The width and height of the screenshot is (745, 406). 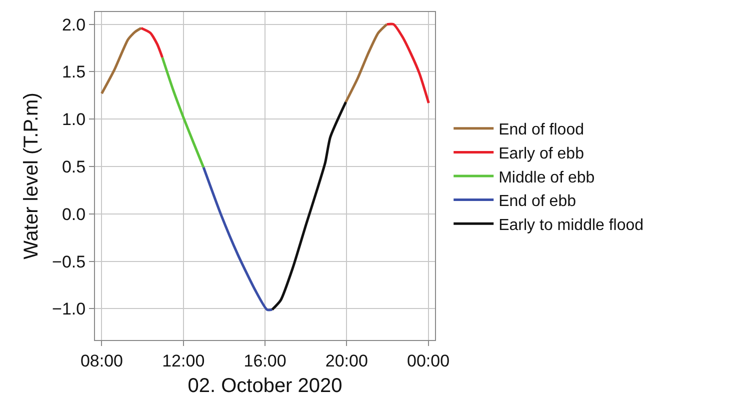 What do you see at coordinates (571, 225) in the screenshot?
I see `legend-label: Early to middle flood` at bounding box center [571, 225].